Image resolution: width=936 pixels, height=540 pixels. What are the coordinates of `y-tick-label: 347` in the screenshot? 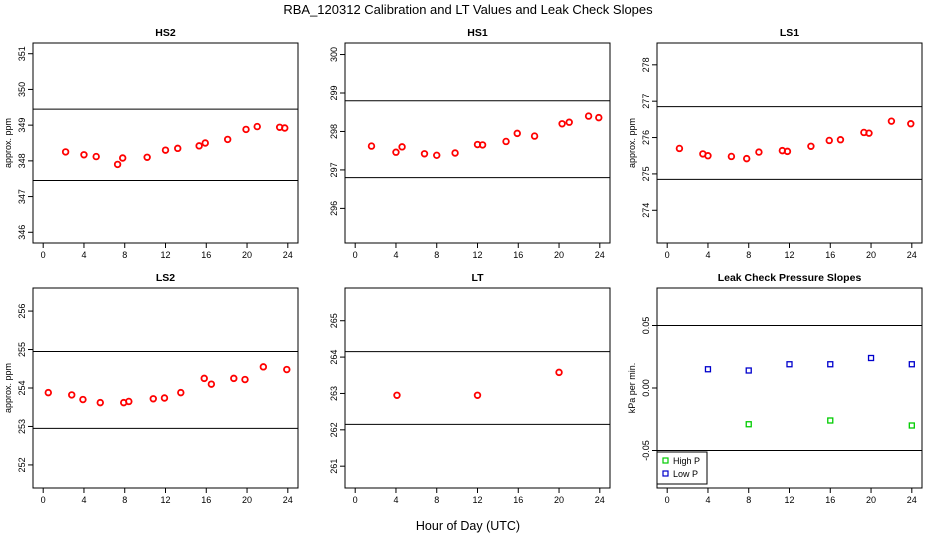 It's located at (22, 196).